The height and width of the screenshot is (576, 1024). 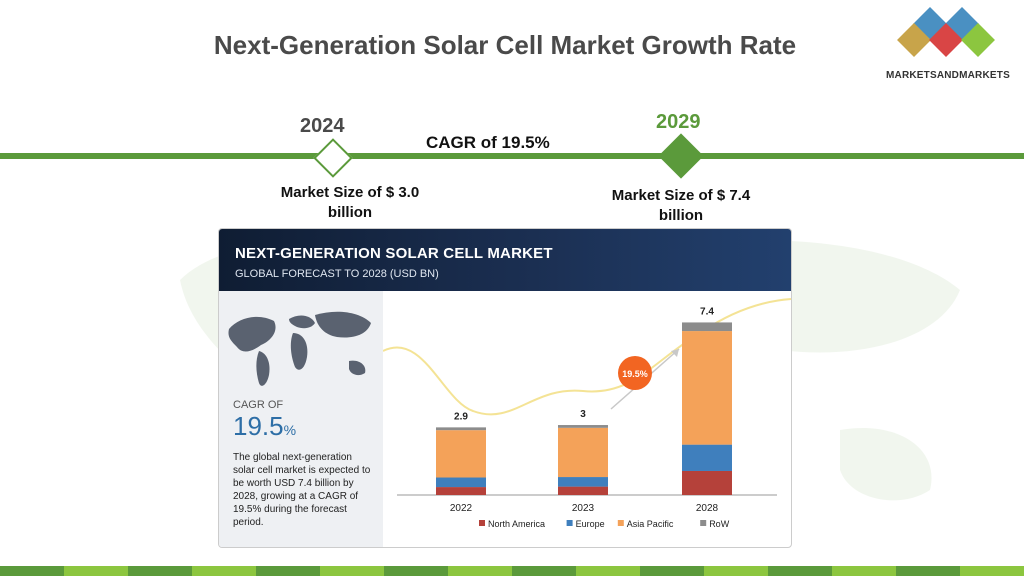 I want to click on cagr-of-label: CAGR OF, so click(x=258, y=405).